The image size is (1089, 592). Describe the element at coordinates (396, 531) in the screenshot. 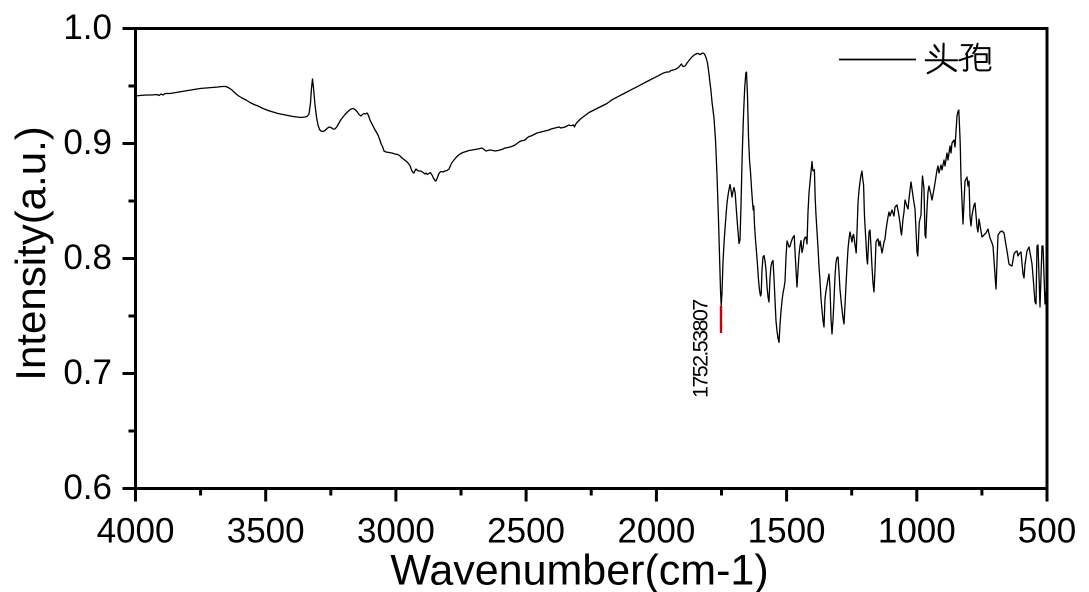

I see `svg-text: 3000` at that location.